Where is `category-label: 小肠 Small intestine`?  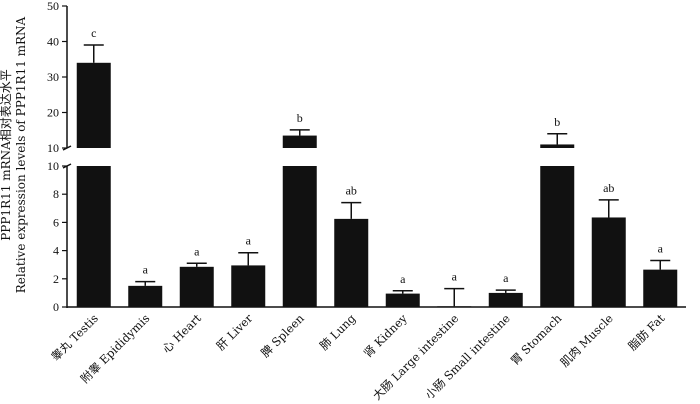
category-label: 小肠 Small intestine is located at coordinates (467, 356).